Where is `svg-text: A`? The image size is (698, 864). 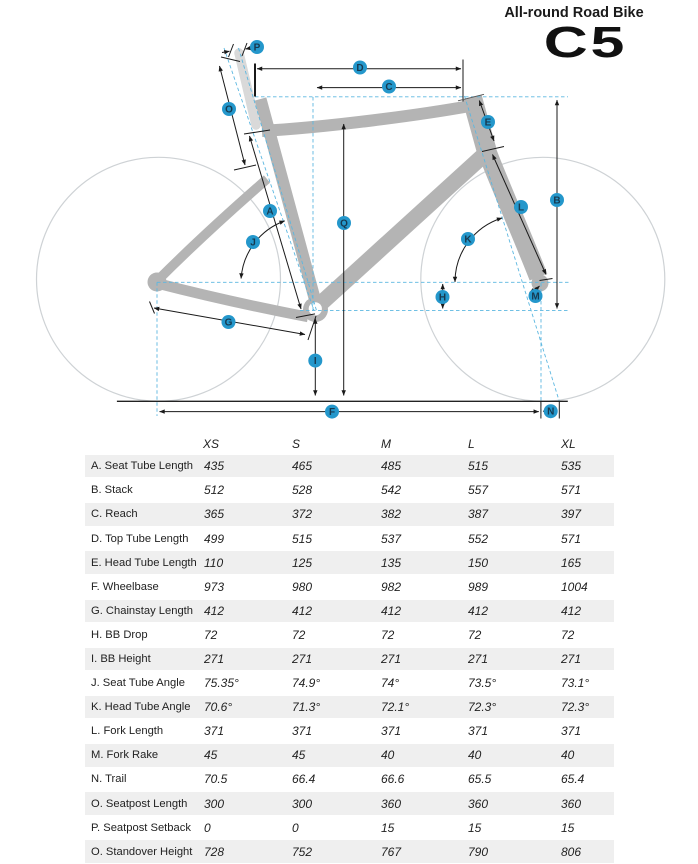 svg-text: A is located at coordinates (269, 212).